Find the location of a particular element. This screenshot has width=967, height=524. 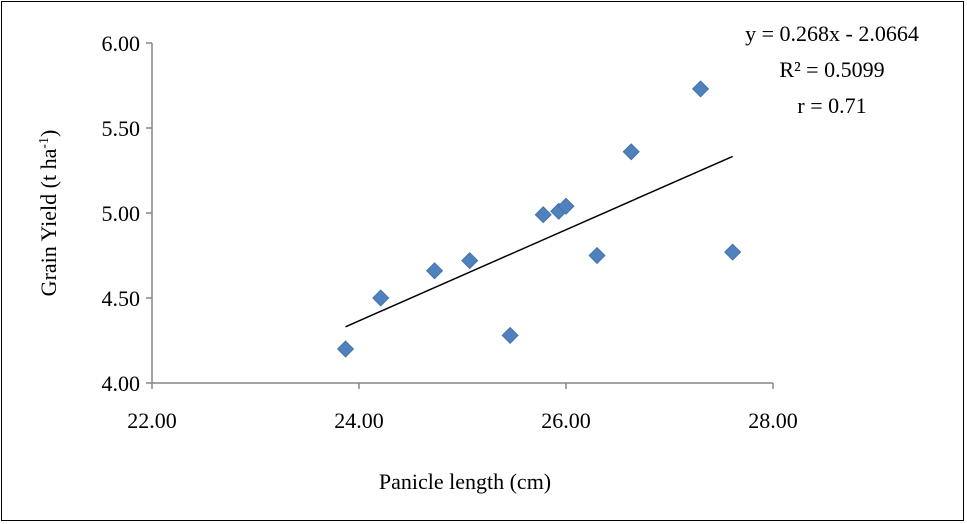

x-tick-label: 22.00 is located at coordinates (152, 420).